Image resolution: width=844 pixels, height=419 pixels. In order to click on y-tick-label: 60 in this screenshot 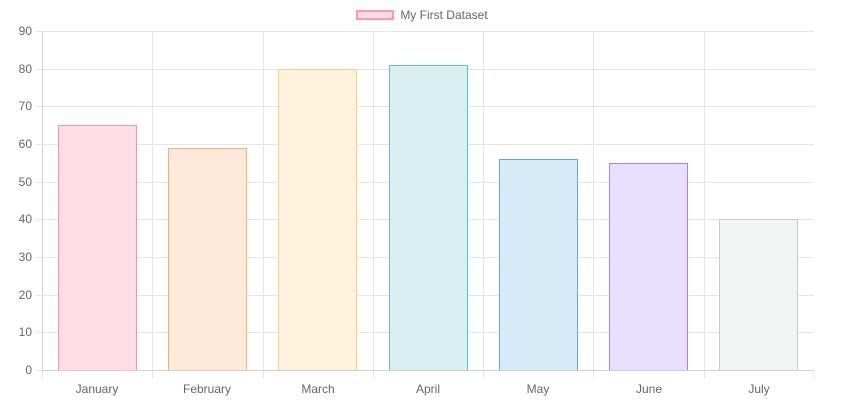, I will do `click(25, 144)`.